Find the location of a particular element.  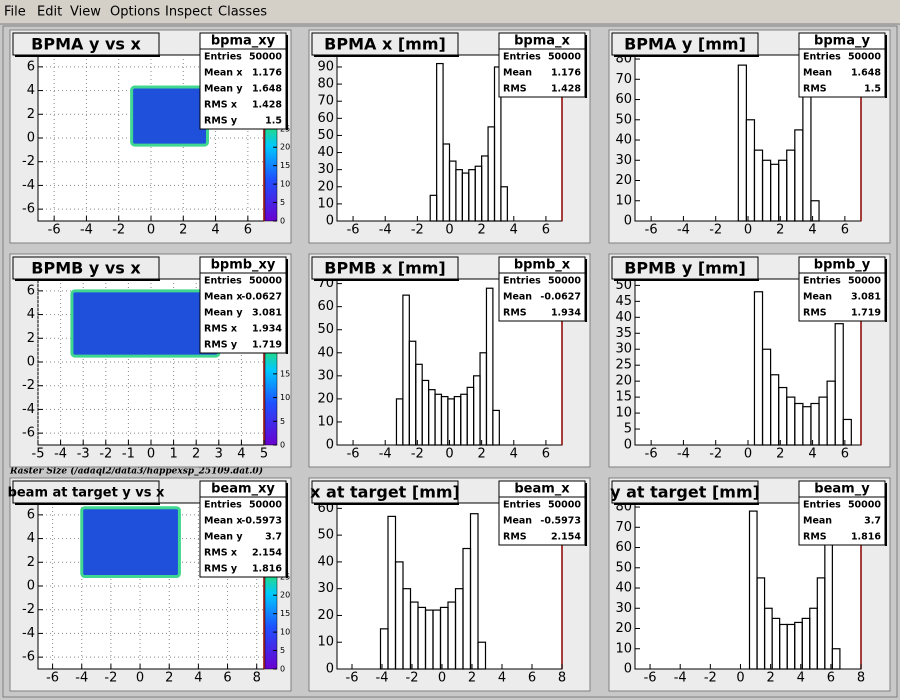

menu-item: View is located at coordinates (85, 12).